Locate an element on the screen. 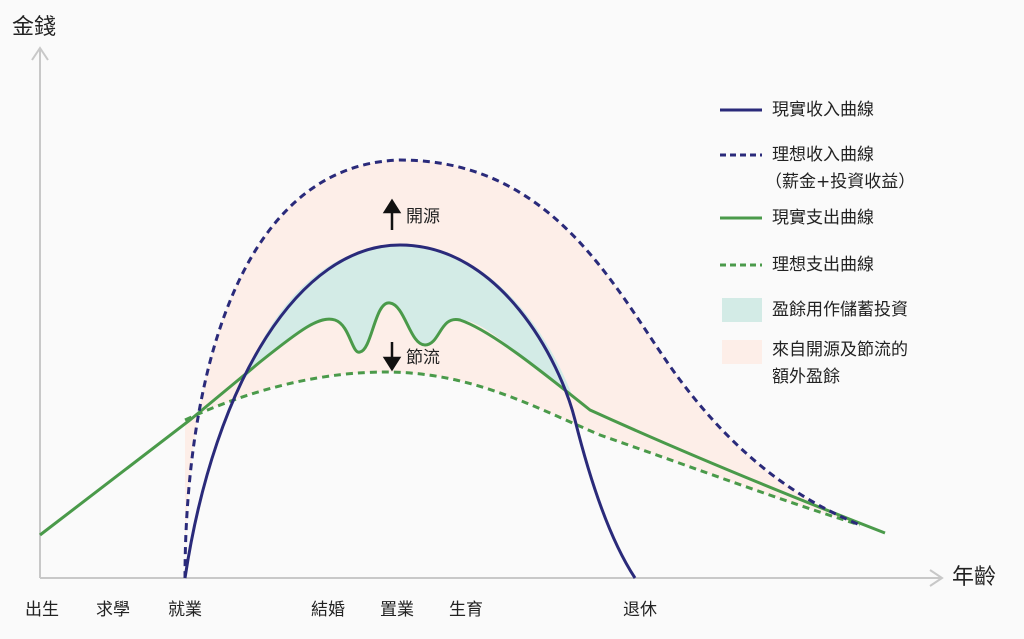 This screenshot has width=1024, height=639. x-axis-title: 年齡 is located at coordinates (974, 577).